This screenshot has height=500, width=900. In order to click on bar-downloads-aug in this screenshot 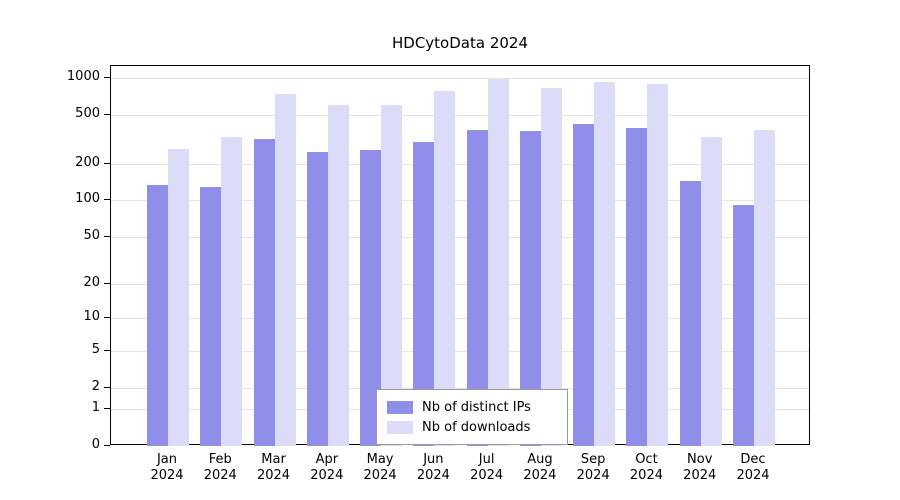, I will do `click(551, 267)`.